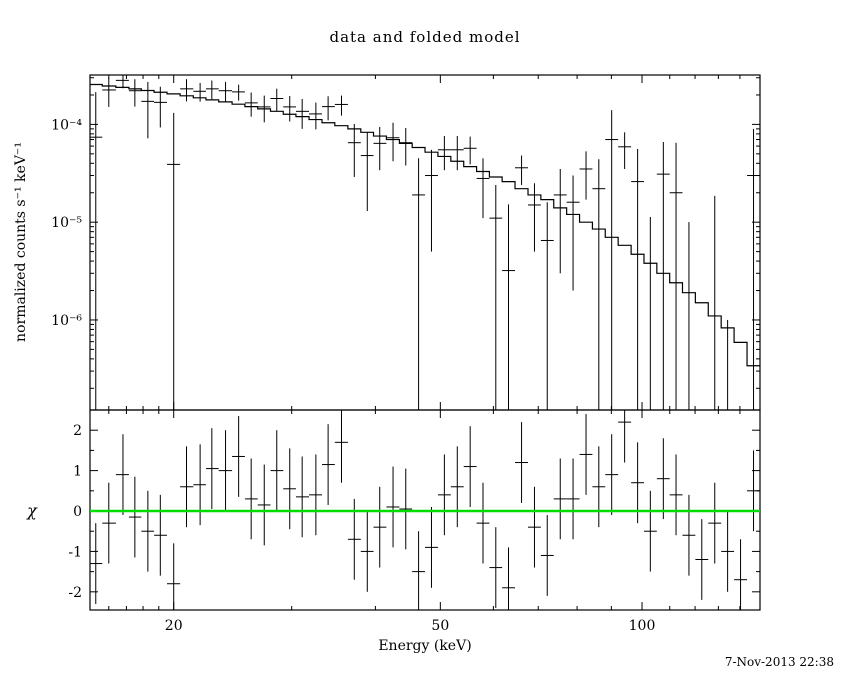  What do you see at coordinates (21, 242) in the screenshot?
I see `y-axis-label-counts: normalized counts s⁻¹ keV⁻¹` at bounding box center [21, 242].